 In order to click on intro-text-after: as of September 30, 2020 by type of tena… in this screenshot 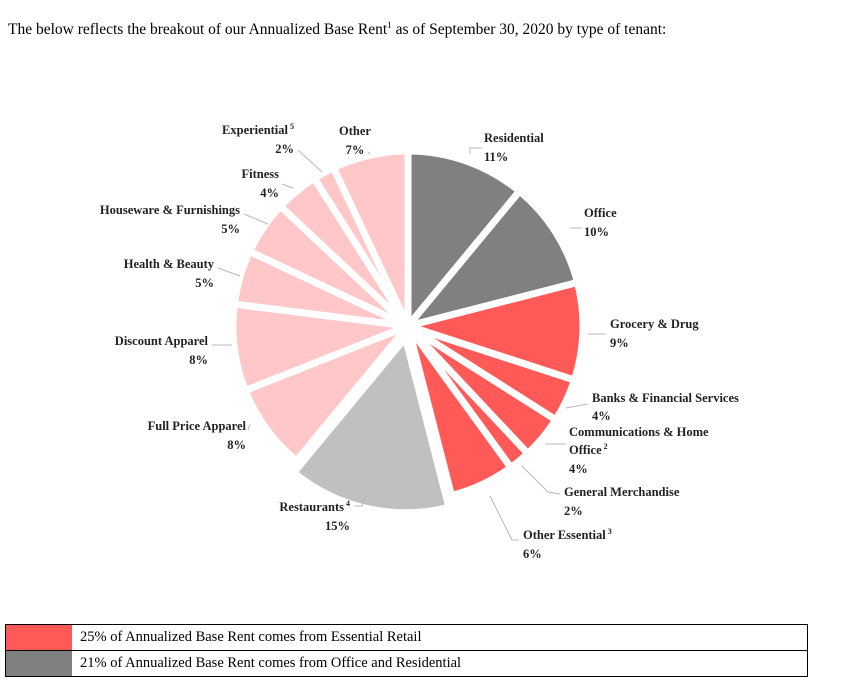, I will do `click(529, 30)`.